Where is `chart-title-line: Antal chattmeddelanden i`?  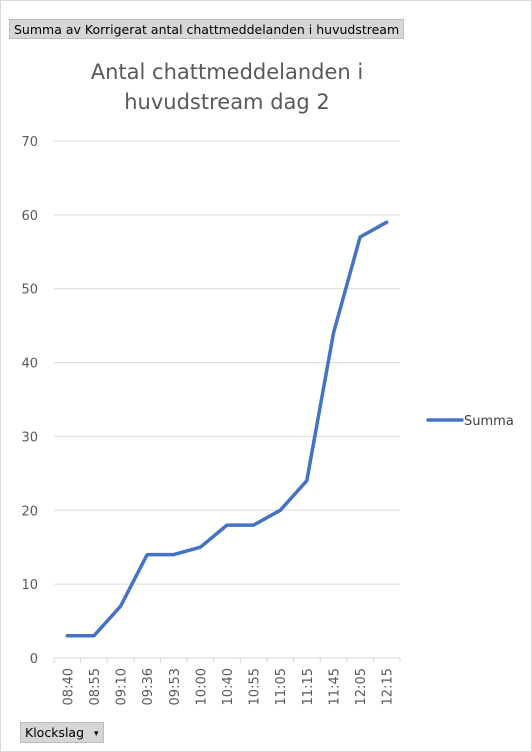 chart-title-line: Antal chattmeddelanden i is located at coordinates (227, 72).